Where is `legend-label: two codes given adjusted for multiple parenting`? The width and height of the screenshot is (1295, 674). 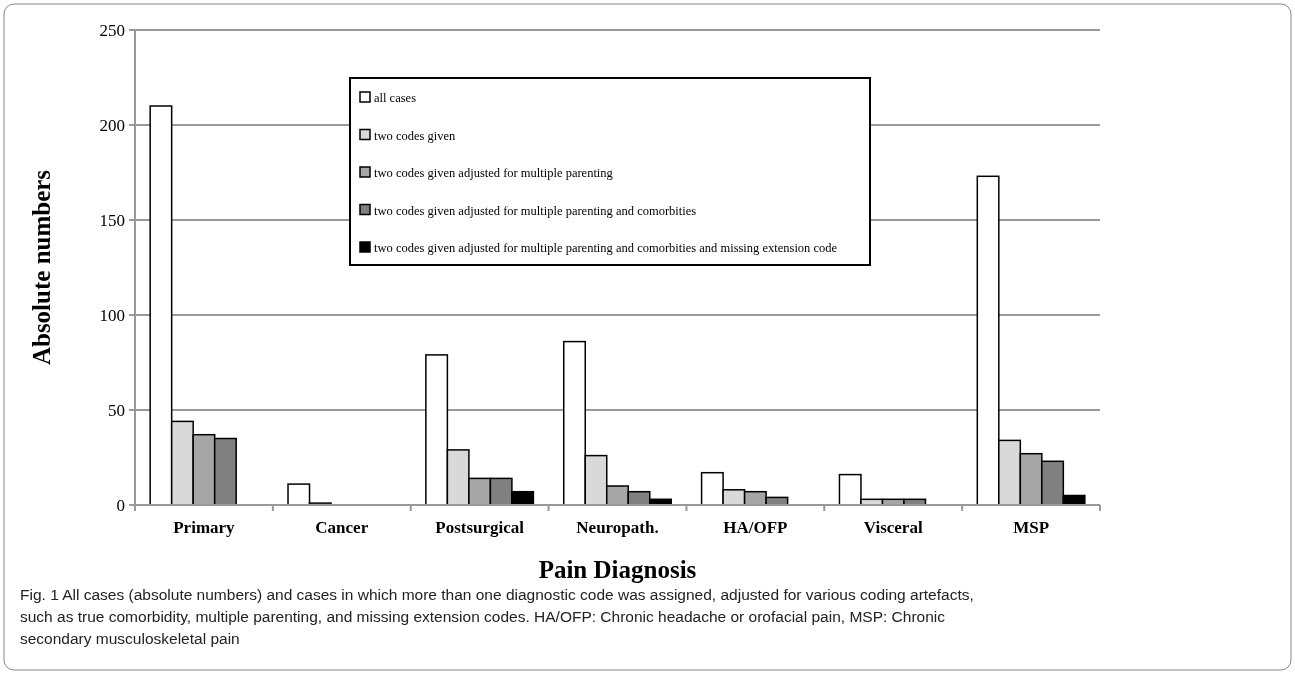
legend-label: two codes given adjusted for multiple parenting is located at coordinates (494, 173).